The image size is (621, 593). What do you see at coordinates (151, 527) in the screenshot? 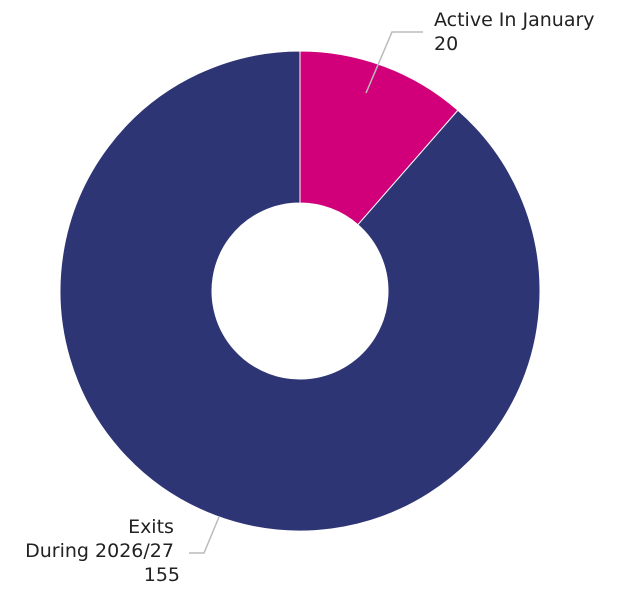
I see `slice-label-line: Exits` at bounding box center [151, 527].